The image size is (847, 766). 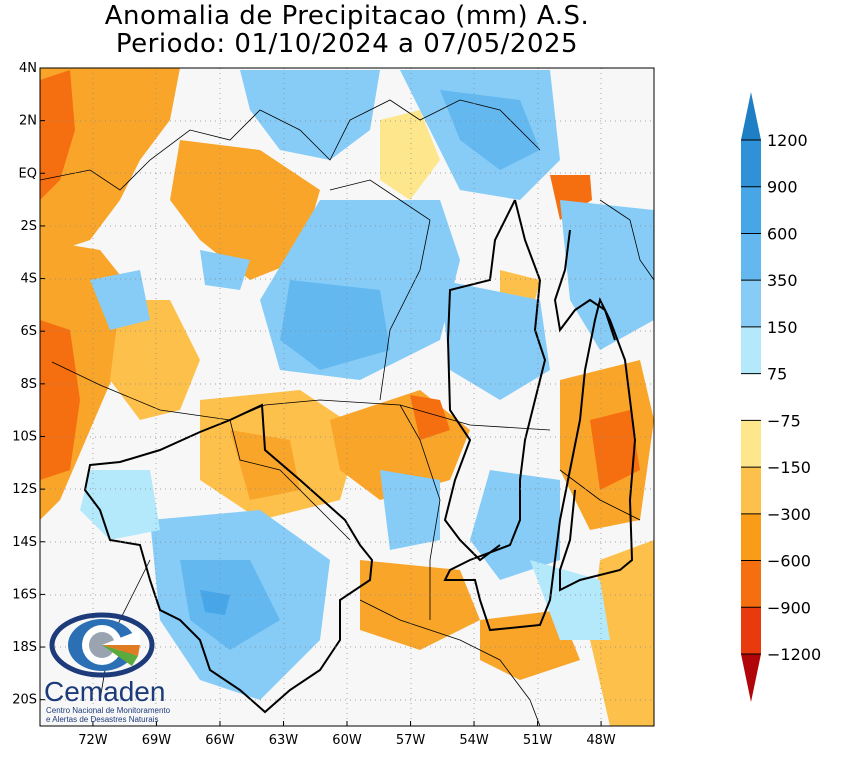 What do you see at coordinates (782, 187) in the screenshot?
I see `colorbar-label: 900` at bounding box center [782, 187].